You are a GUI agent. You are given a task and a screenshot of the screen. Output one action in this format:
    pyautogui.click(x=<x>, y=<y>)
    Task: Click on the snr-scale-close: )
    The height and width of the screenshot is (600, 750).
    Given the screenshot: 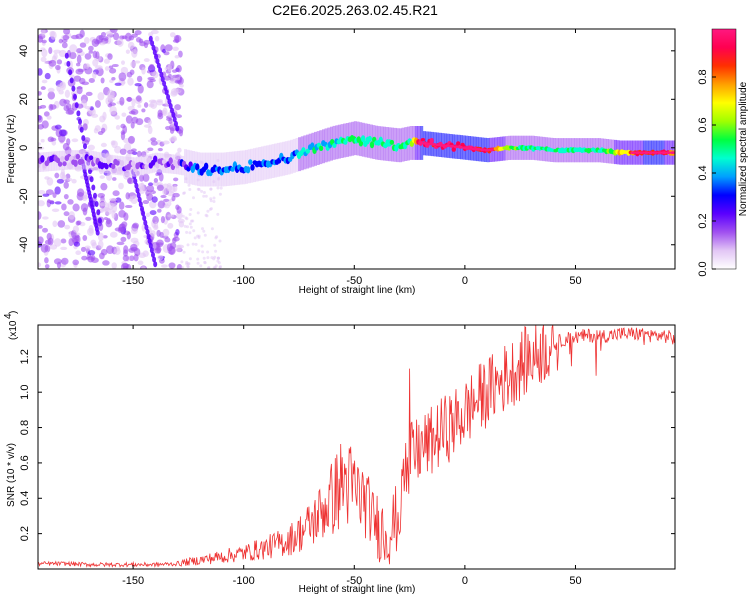 What is the action you would take?
    pyautogui.click(x=13, y=312)
    